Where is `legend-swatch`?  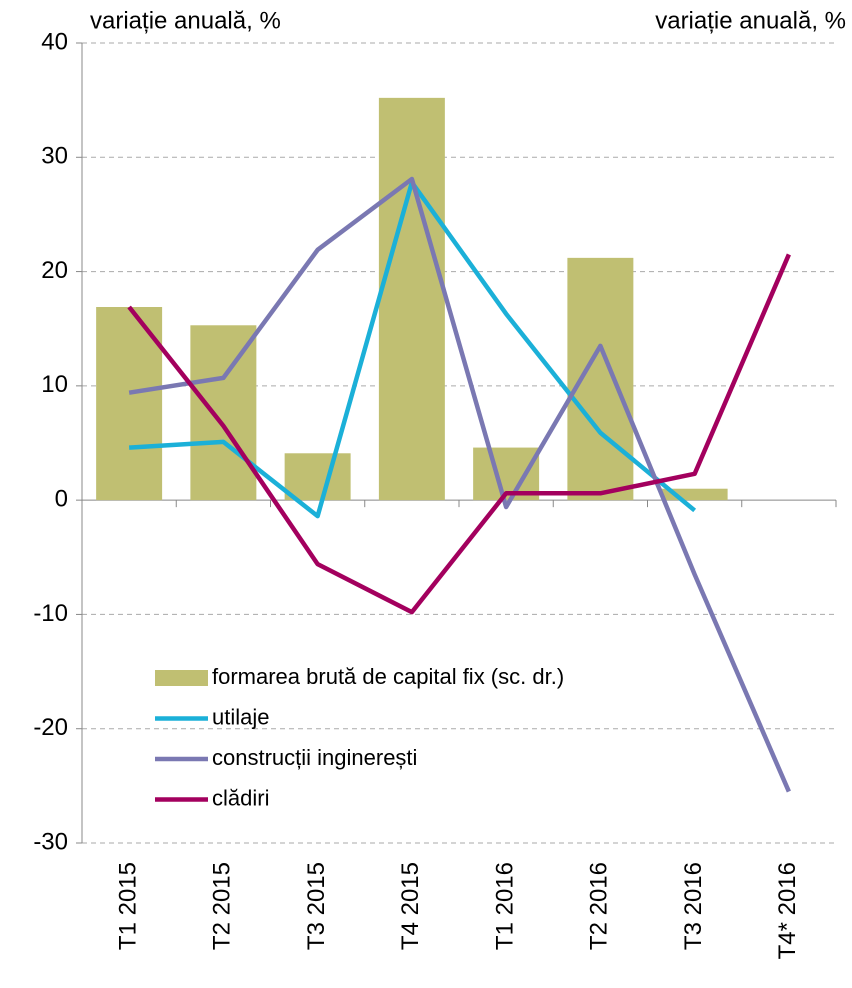
legend-swatch is located at coordinates (181, 678).